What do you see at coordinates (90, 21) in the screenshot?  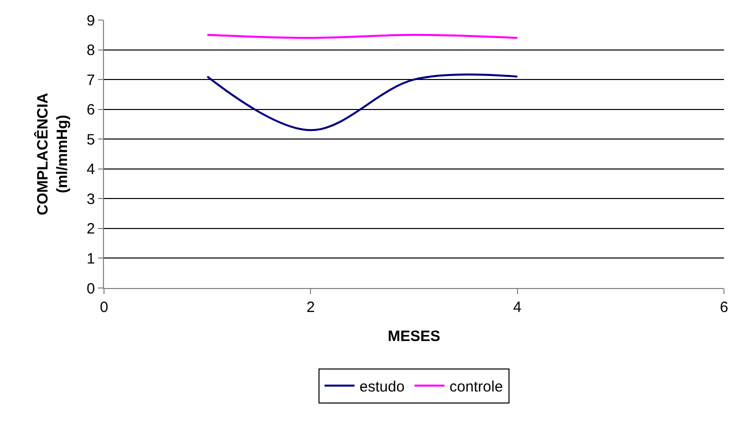 I see `y-tick-label: 9` at bounding box center [90, 21].